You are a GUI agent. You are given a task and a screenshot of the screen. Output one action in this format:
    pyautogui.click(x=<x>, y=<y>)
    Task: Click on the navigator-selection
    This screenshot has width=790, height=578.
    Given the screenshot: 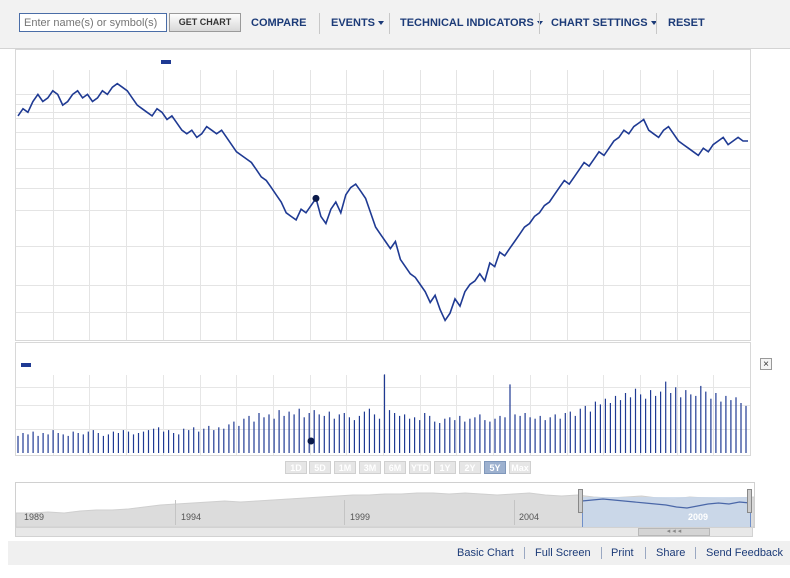 What is the action you would take?
    pyautogui.click(x=666, y=512)
    